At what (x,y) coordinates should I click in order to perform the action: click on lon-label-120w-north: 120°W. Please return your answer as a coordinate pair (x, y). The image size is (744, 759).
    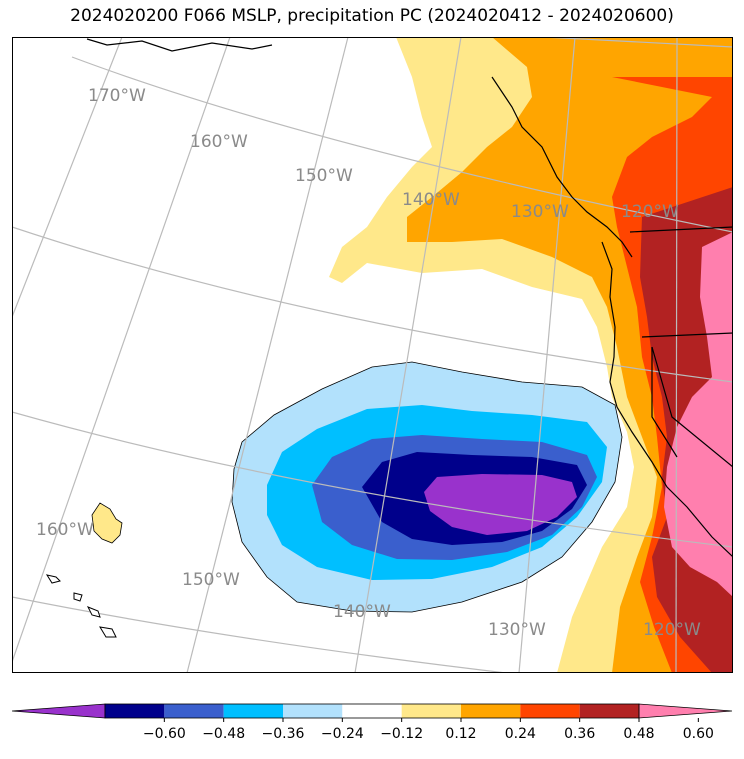
    Looking at the image, I should click on (650, 212).